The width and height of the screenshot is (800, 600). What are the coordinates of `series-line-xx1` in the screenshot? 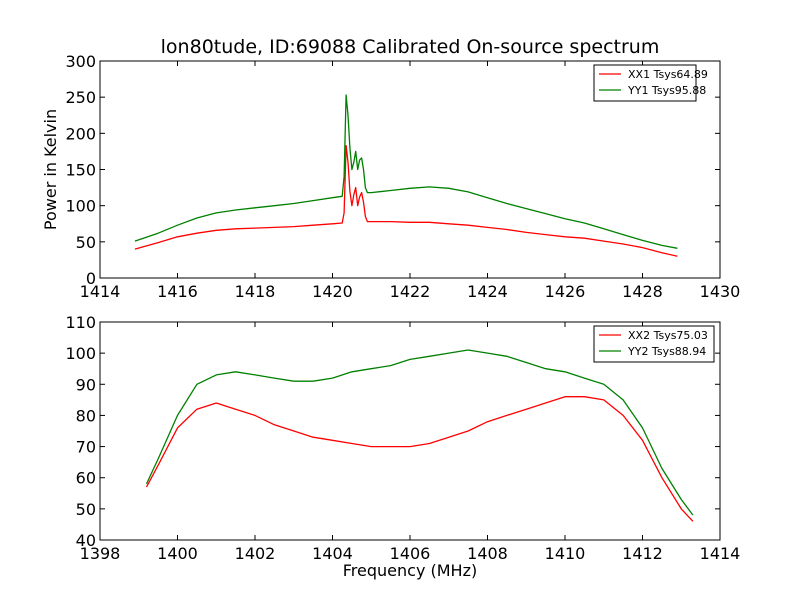 It's located at (406, 200).